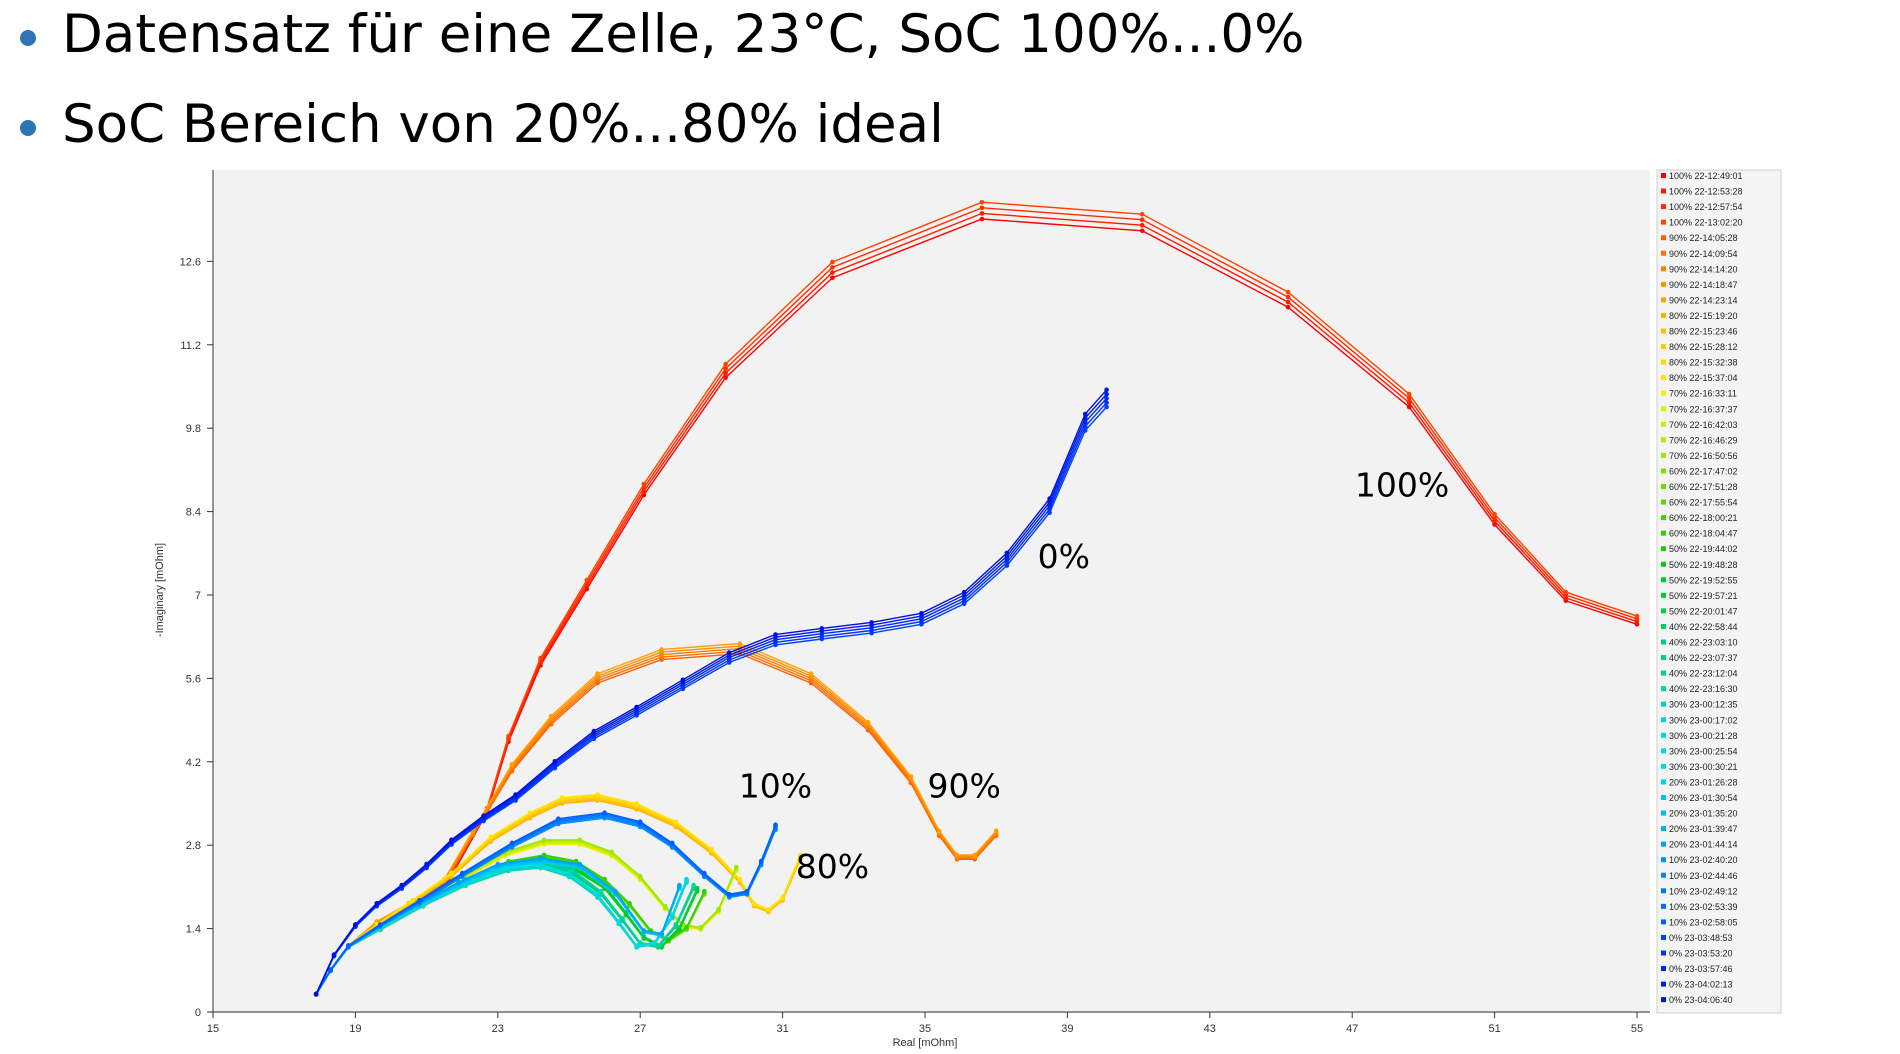  Describe the element at coordinates (1699, 238) in the screenshot. I see `legend-item: 90% 22-14:05:28` at that location.